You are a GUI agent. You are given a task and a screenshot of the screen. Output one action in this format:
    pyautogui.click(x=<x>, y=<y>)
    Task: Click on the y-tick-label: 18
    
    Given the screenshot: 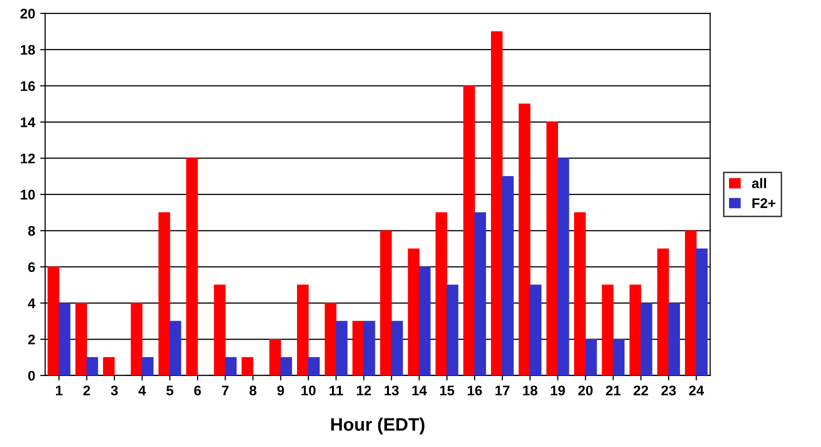 What is the action you would take?
    pyautogui.click(x=28, y=49)
    